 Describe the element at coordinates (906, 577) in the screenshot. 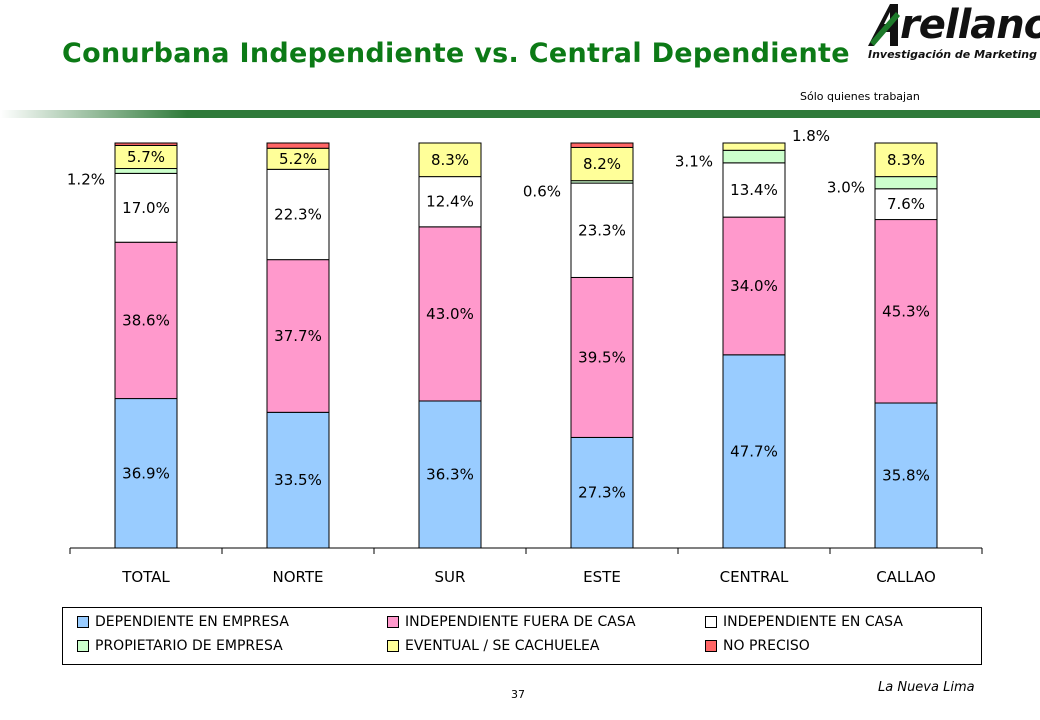

I see `x-tick-label: CALLAO` at that location.